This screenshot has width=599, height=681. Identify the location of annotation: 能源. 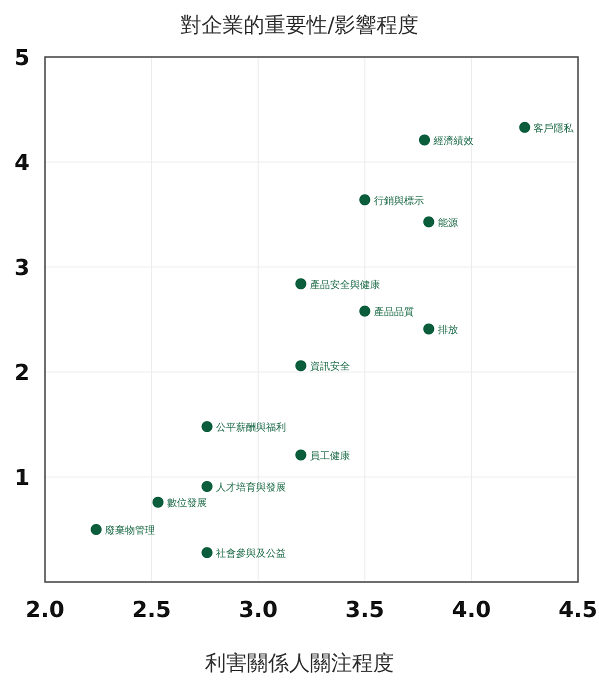
(448, 222).